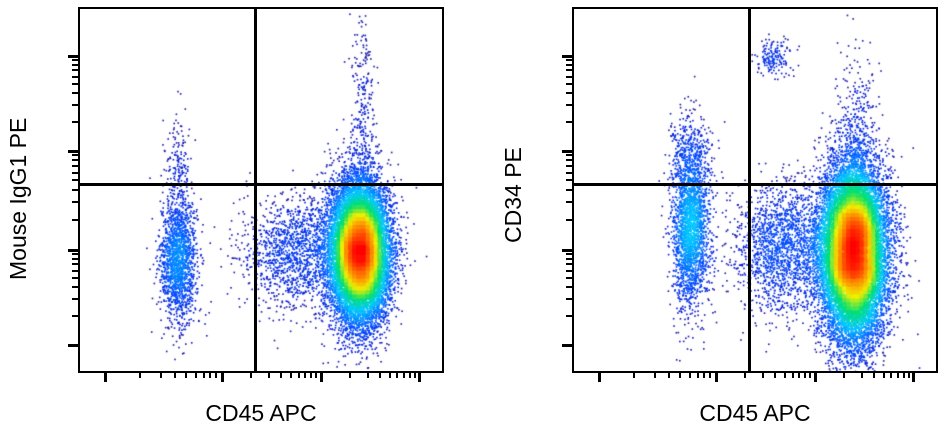 The height and width of the screenshot is (429, 946). I want to click on y-axis-label: Mouse IgG1 PE, so click(18, 198).